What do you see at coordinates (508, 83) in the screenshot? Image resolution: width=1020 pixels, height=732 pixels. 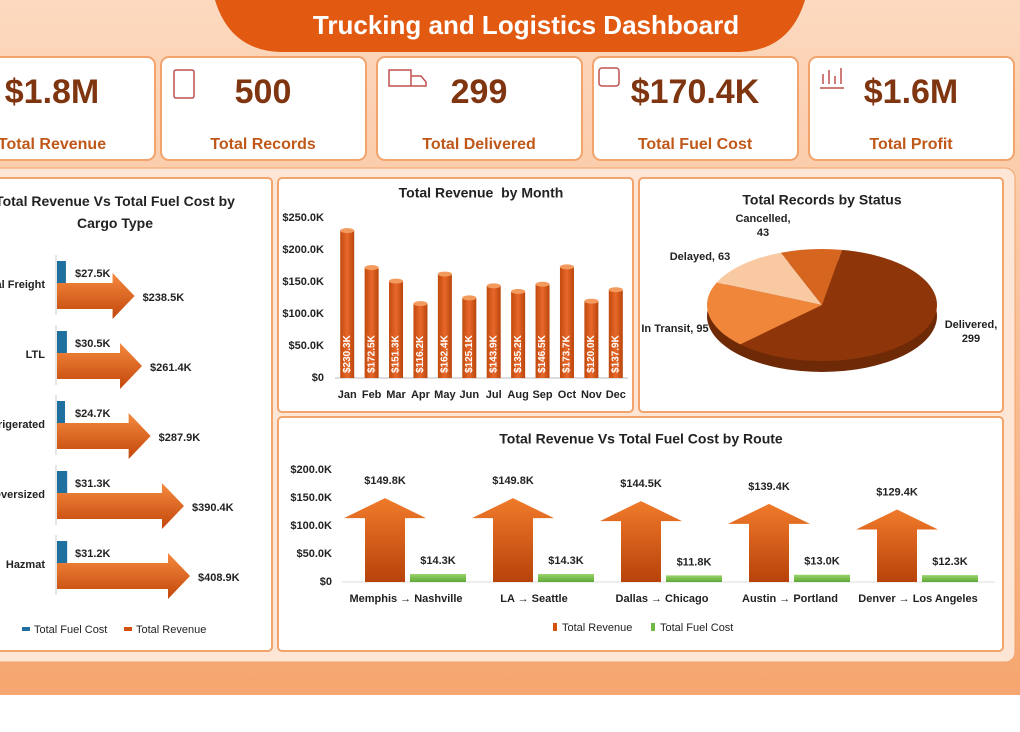 I see `kpi-icons` at bounding box center [508, 83].